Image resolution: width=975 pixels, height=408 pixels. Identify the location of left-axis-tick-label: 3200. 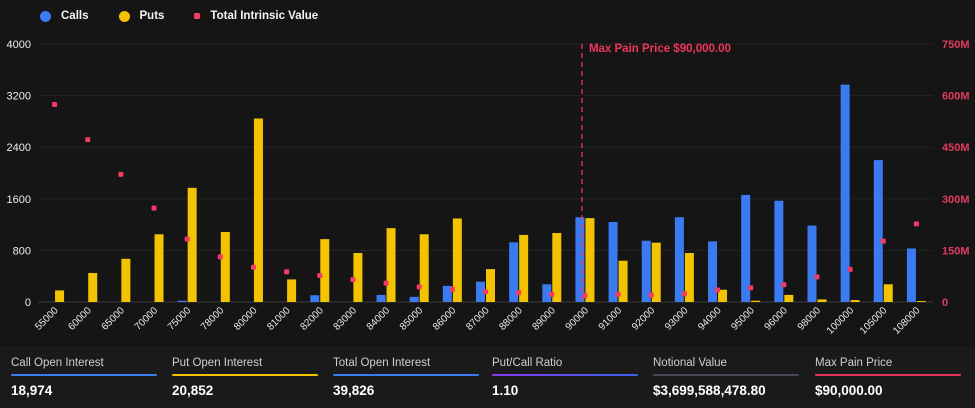
(19, 97).